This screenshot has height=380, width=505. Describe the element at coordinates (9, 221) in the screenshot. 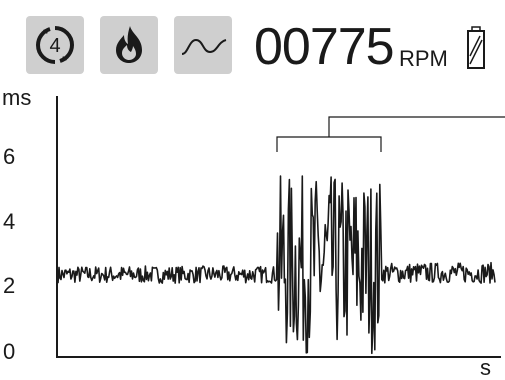

I see `y-tick-4: 4` at that location.